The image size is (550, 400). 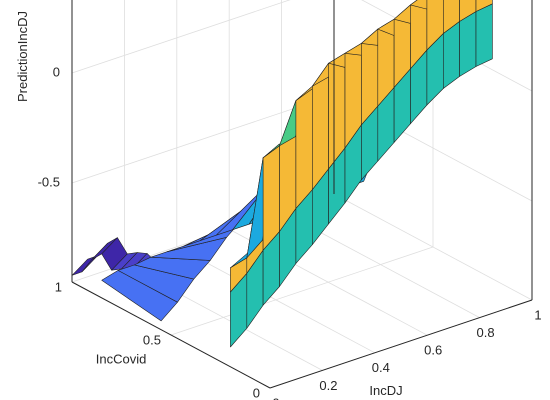 I want to click on y-axis-label: IncCovid, so click(x=121, y=359).